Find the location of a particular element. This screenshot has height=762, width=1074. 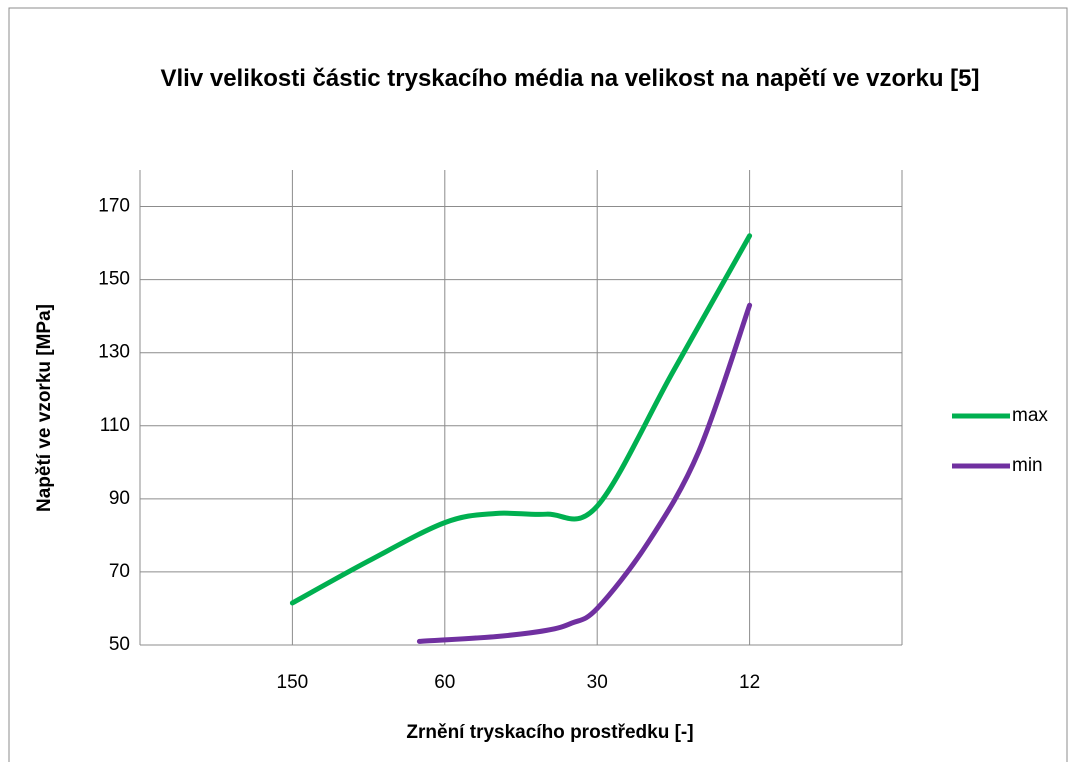

series-line is located at coordinates (584, 473).